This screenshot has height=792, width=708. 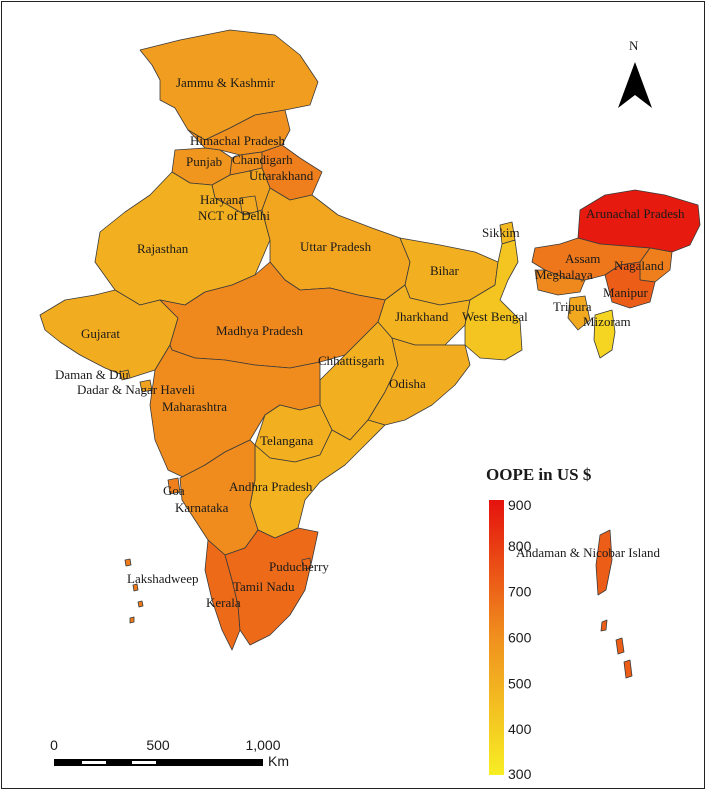 I want to click on region-lakshadweep, so click(x=134, y=591).